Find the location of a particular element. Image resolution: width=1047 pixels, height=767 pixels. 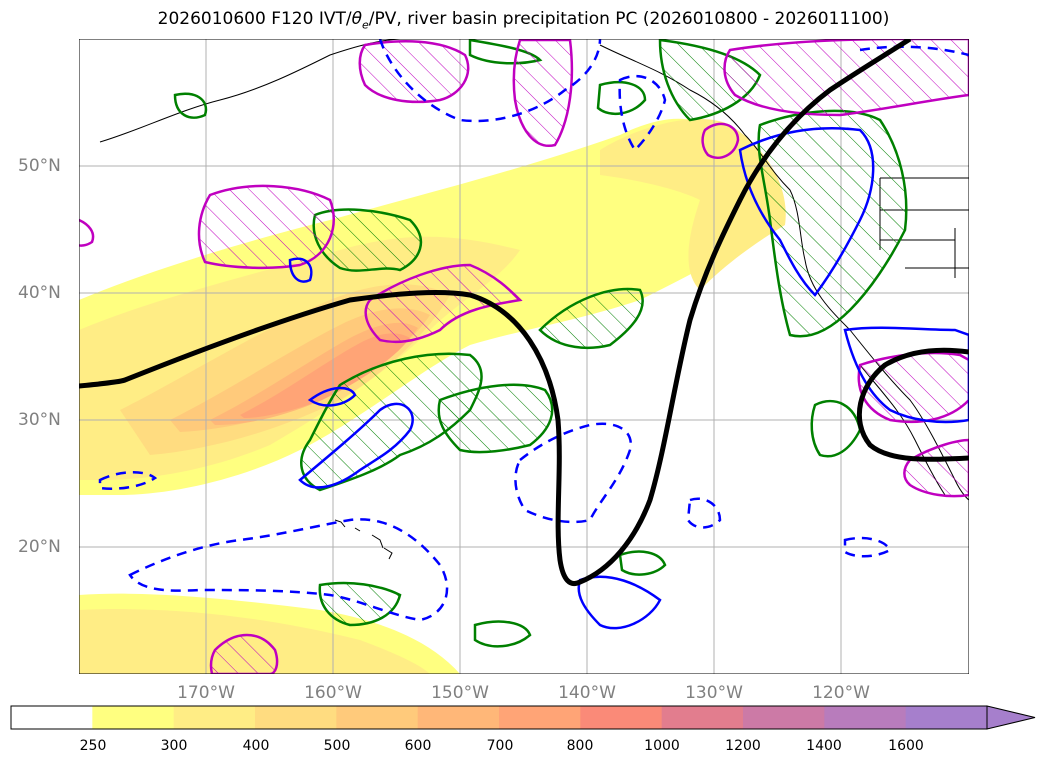

colorbar-extend-arrow is located at coordinates (1011, 717).